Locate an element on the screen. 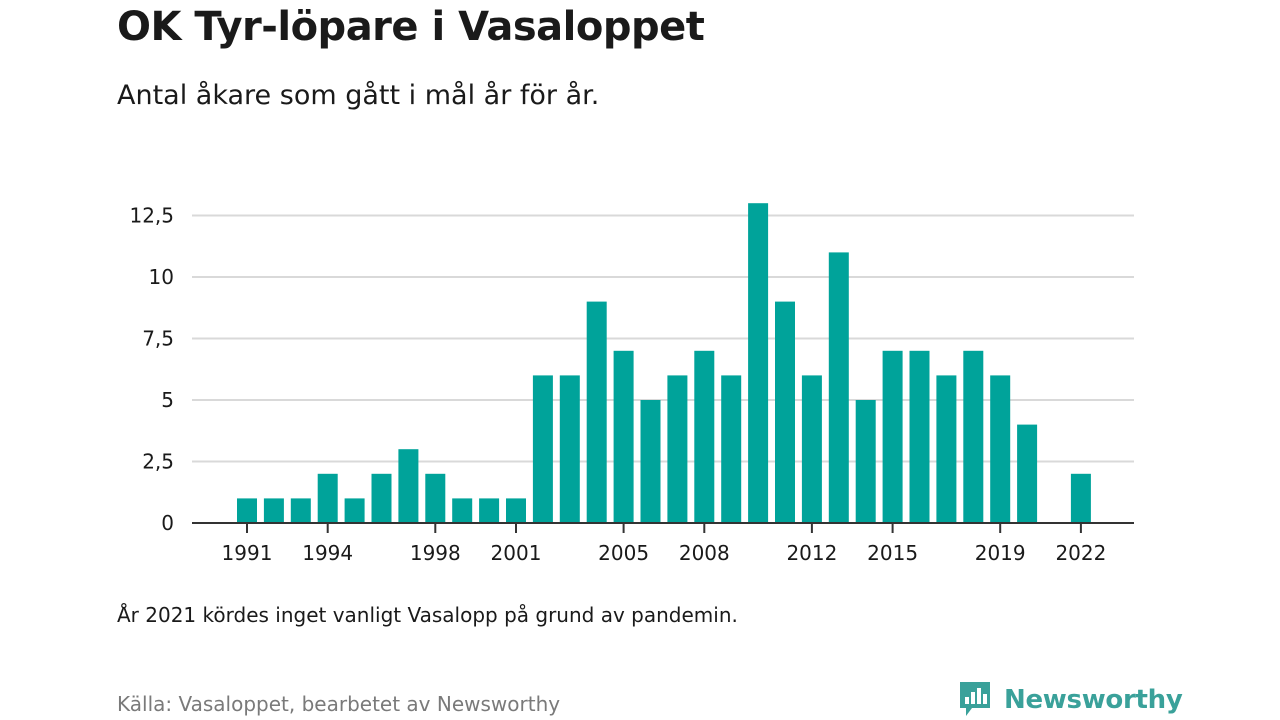 Image resolution: width=1280 pixels, height=720 pixels. bar-2009 is located at coordinates (731, 449).